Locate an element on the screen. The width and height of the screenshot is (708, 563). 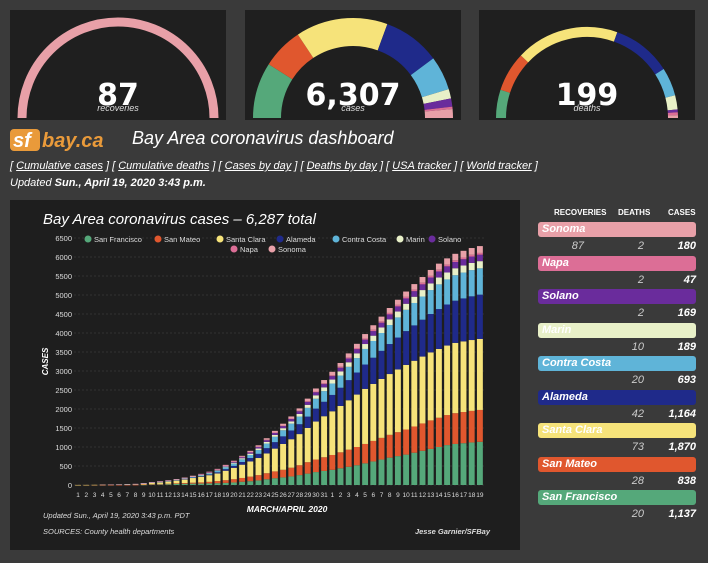
county-deaths: 2 is located at coordinates (640, 279).